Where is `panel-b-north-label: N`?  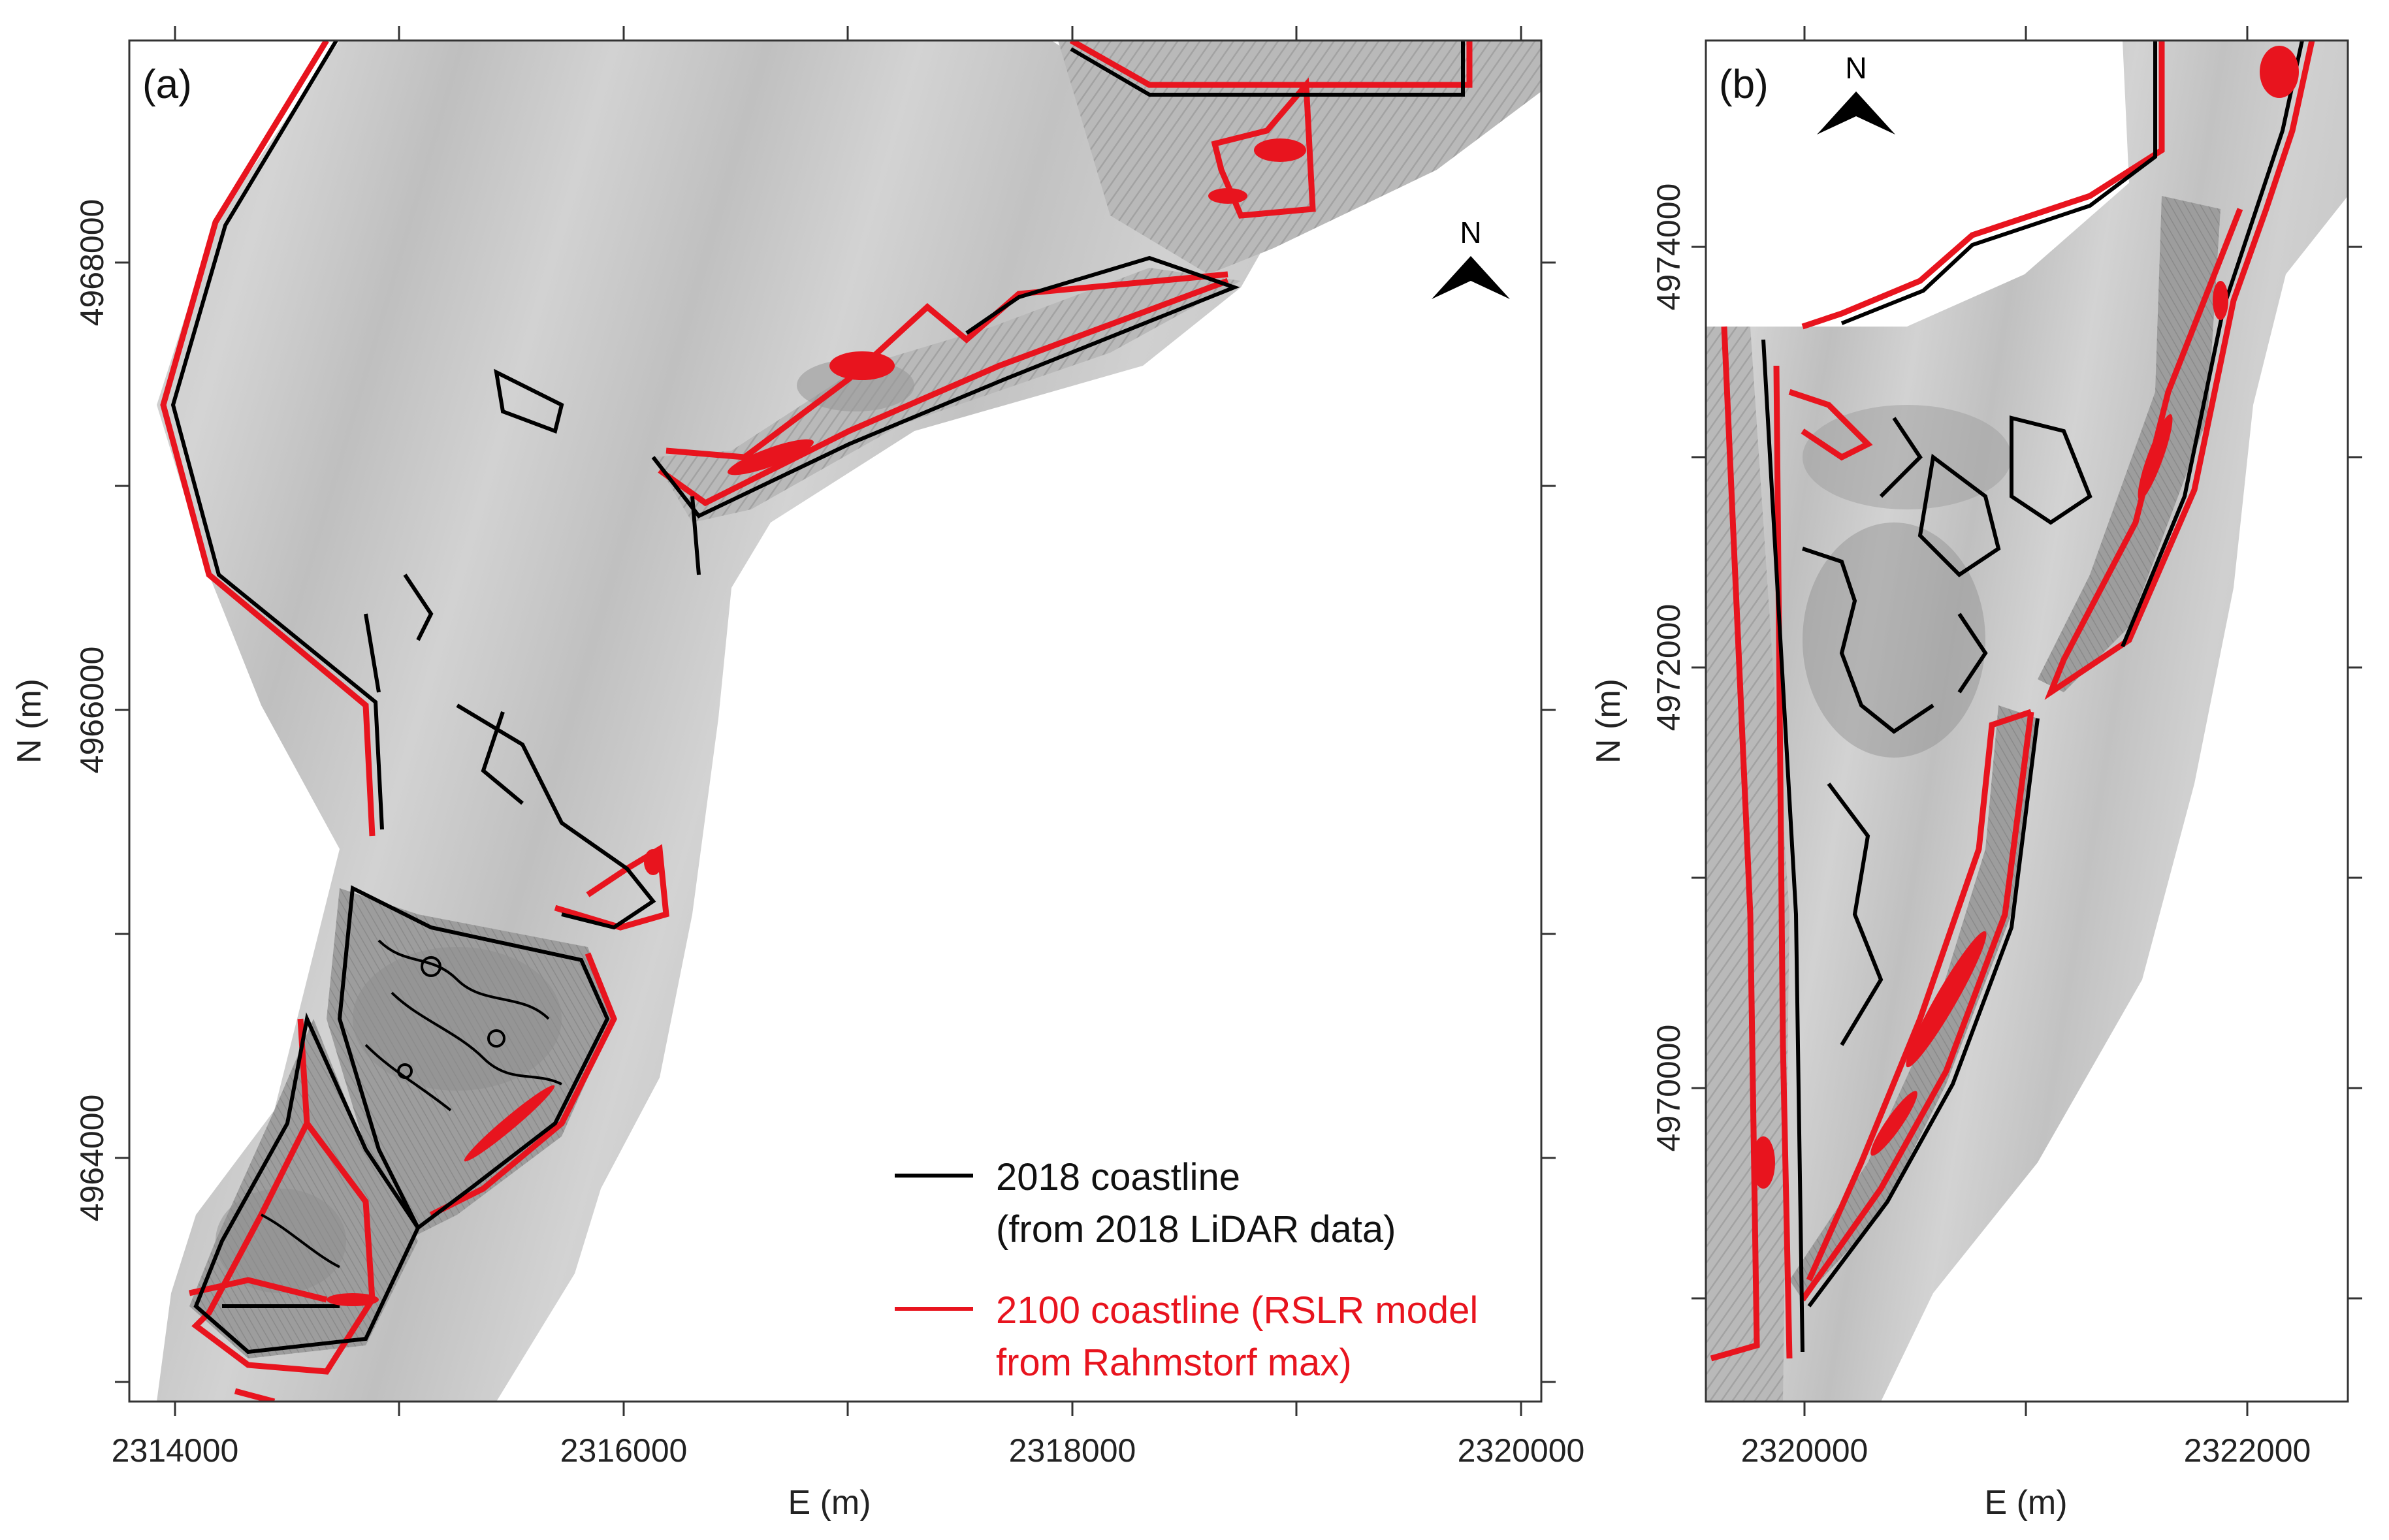 panel-b-north-label: N is located at coordinates (1856, 68).